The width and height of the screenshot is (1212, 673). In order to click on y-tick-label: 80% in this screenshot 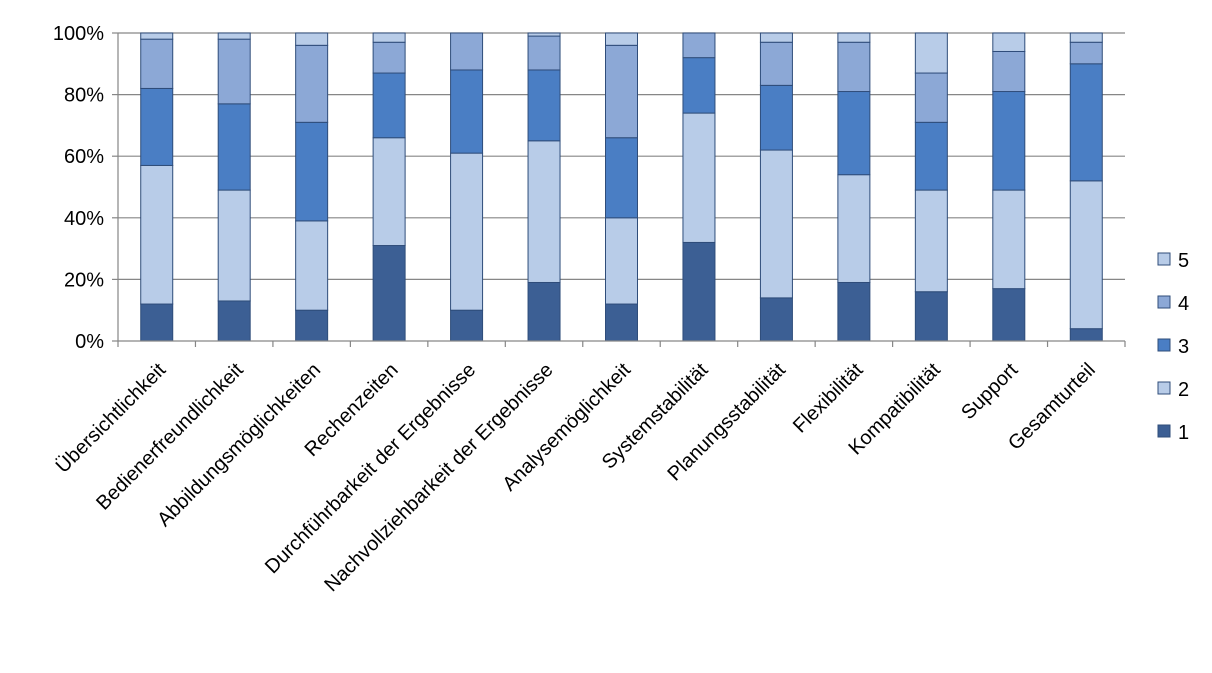, I will do `click(84, 96)`.